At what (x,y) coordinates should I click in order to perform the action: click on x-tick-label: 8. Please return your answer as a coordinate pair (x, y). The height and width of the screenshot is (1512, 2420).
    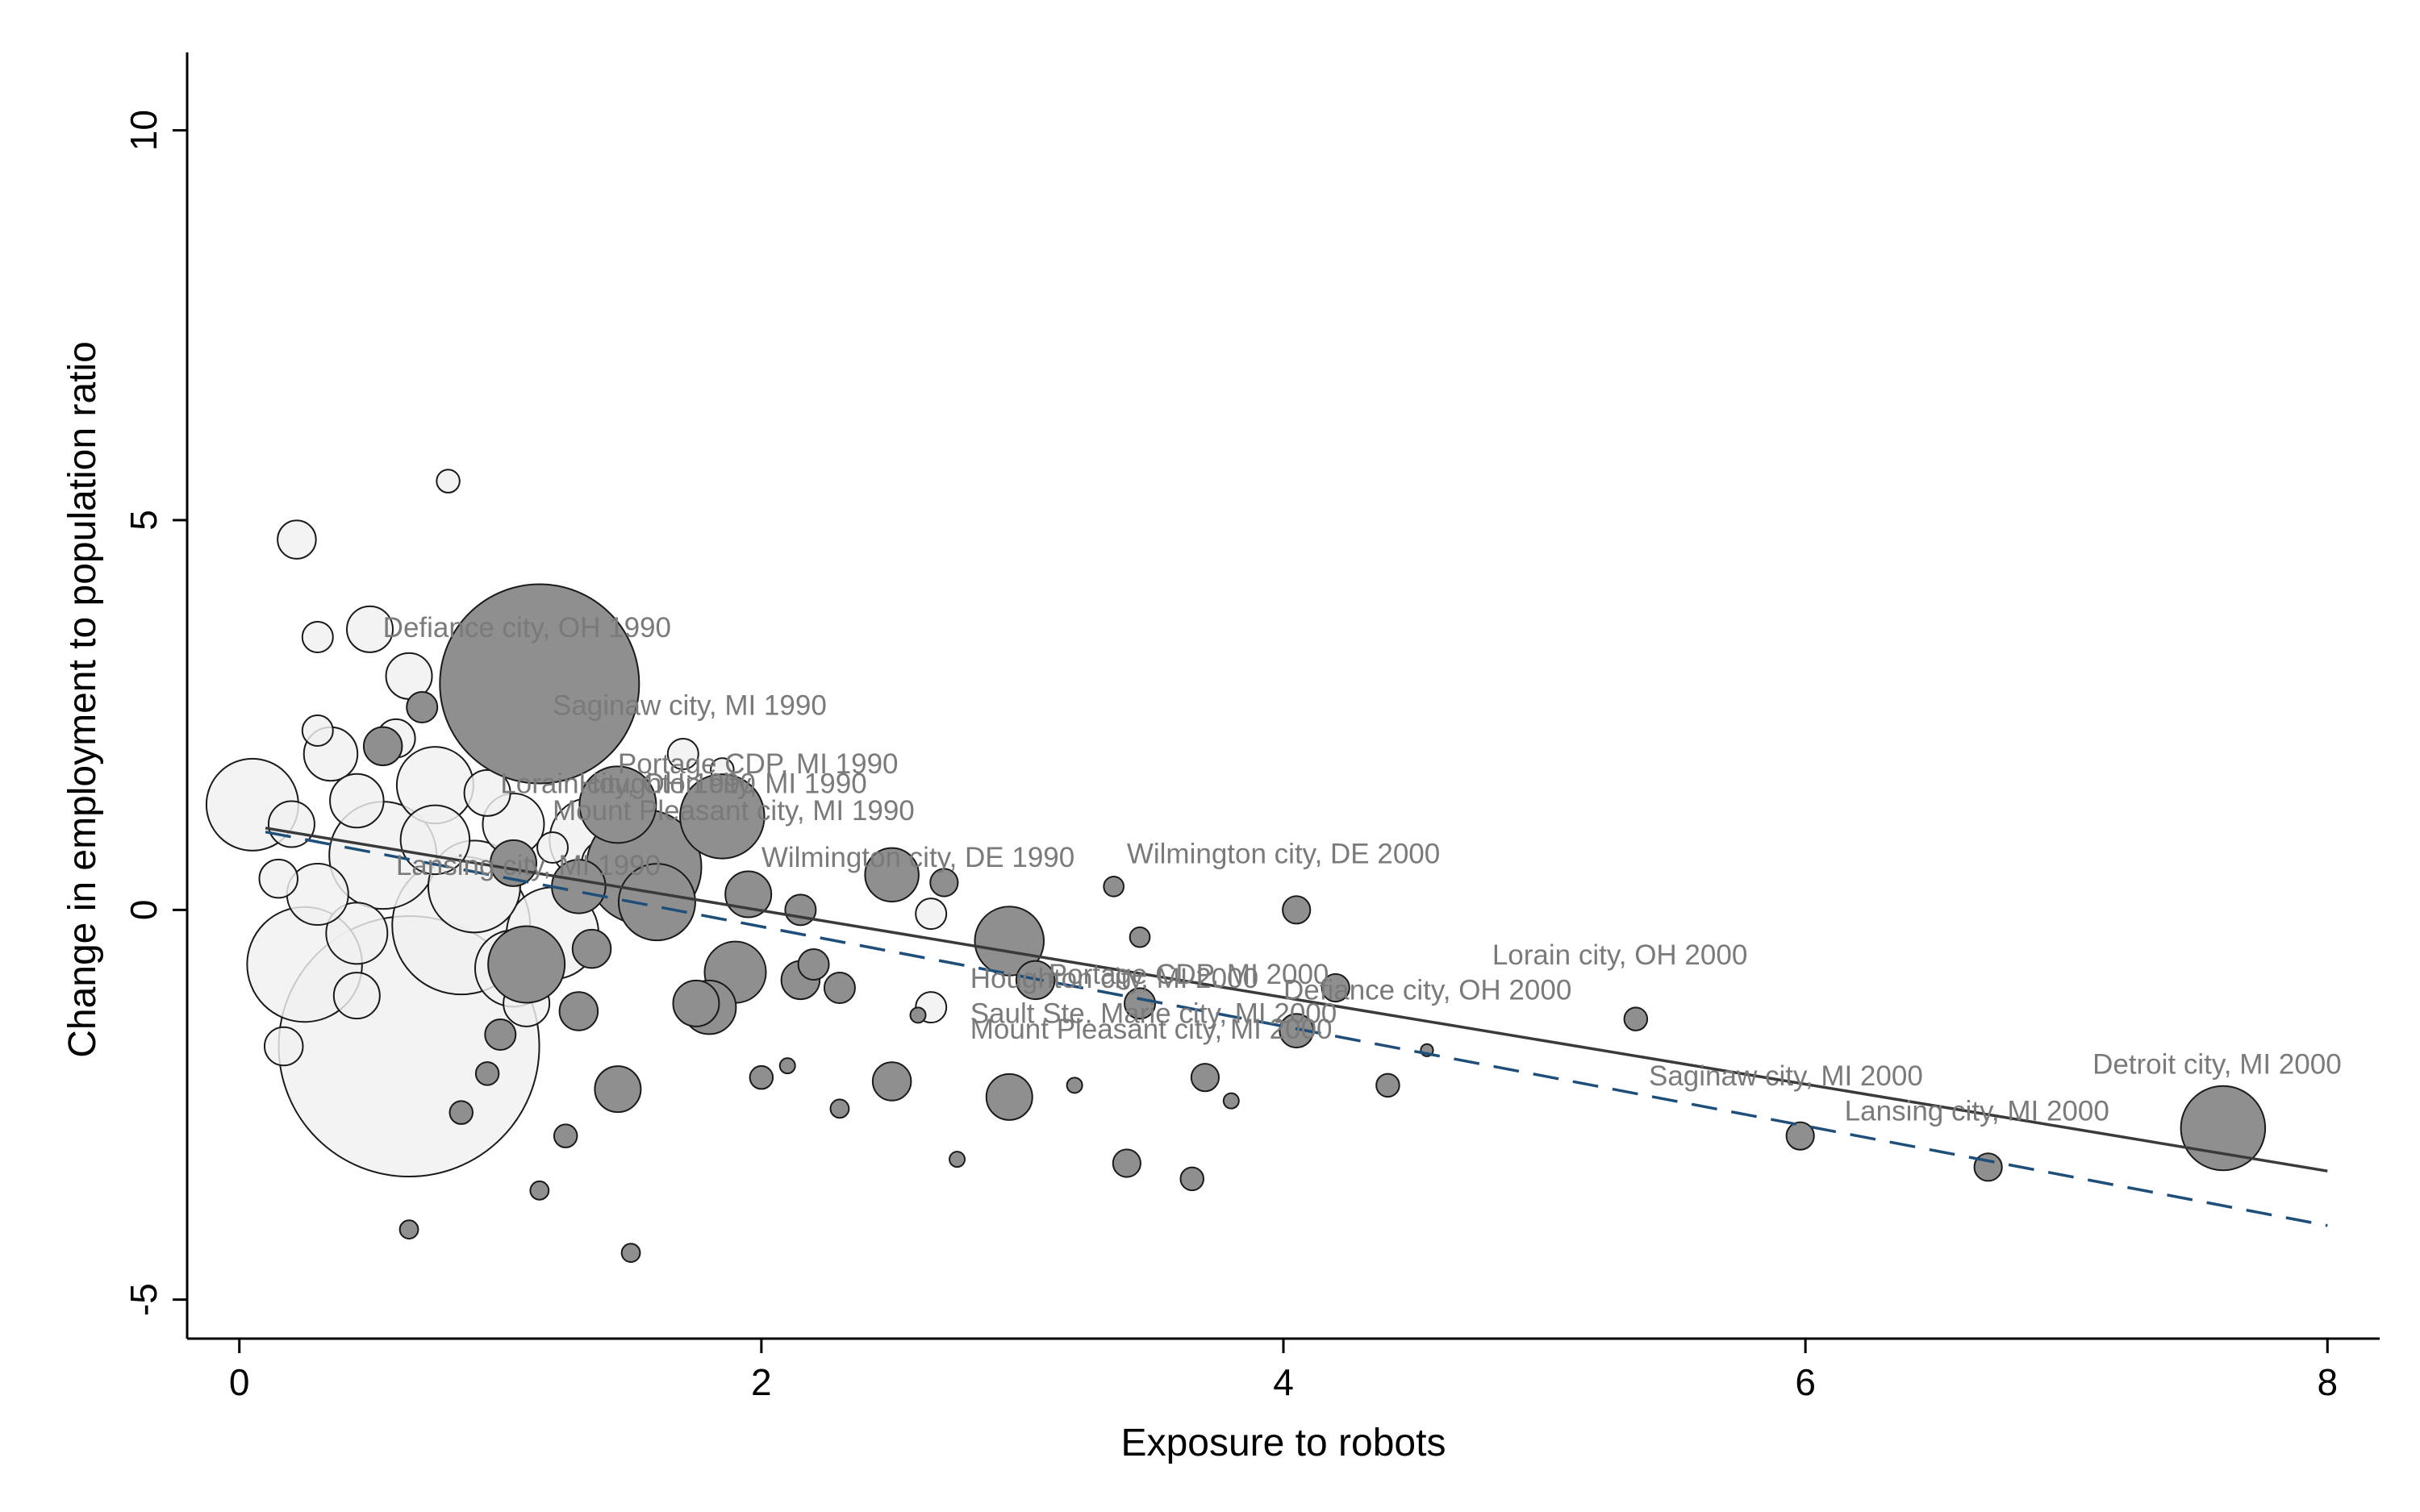
    Looking at the image, I should click on (2328, 1382).